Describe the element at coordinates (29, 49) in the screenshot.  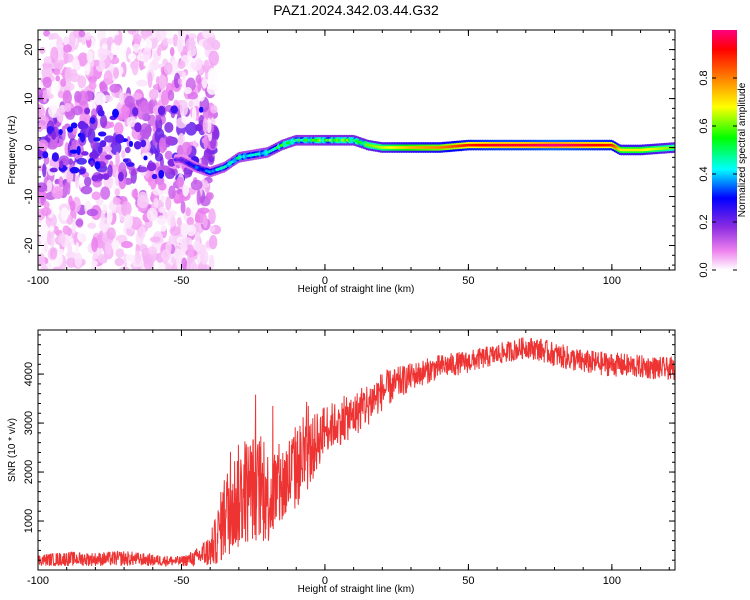
I see `y-tick-label: 20` at that location.